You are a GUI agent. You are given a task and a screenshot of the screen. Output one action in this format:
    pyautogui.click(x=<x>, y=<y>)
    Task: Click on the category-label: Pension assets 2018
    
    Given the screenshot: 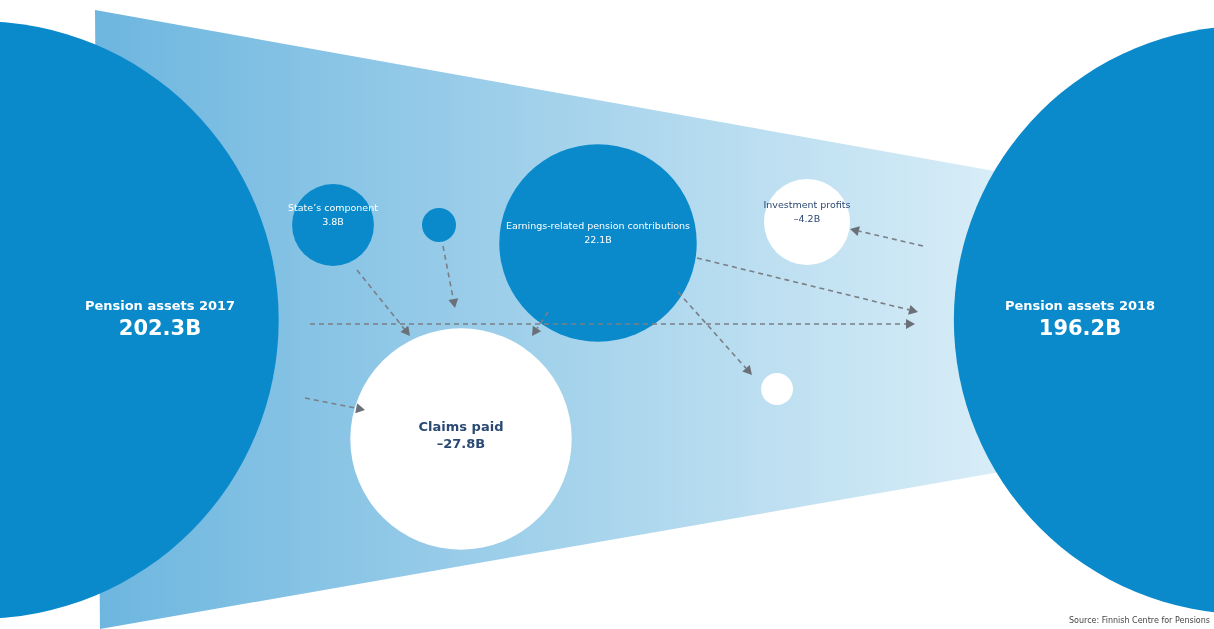 What is the action you would take?
    pyautogui.click(x=1080, y=305)
    